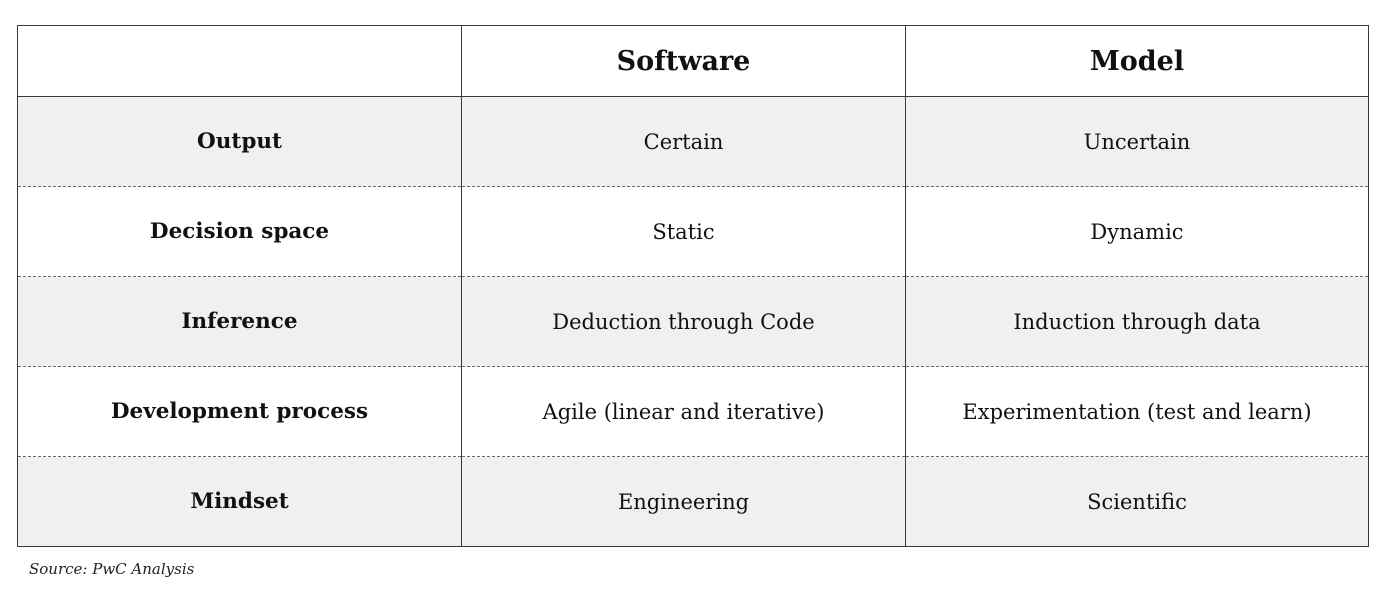  Describe the element at coordinates (1137, 411) in the screenshot. I see `model-cell: Experimentation (test and learn)` at that location.